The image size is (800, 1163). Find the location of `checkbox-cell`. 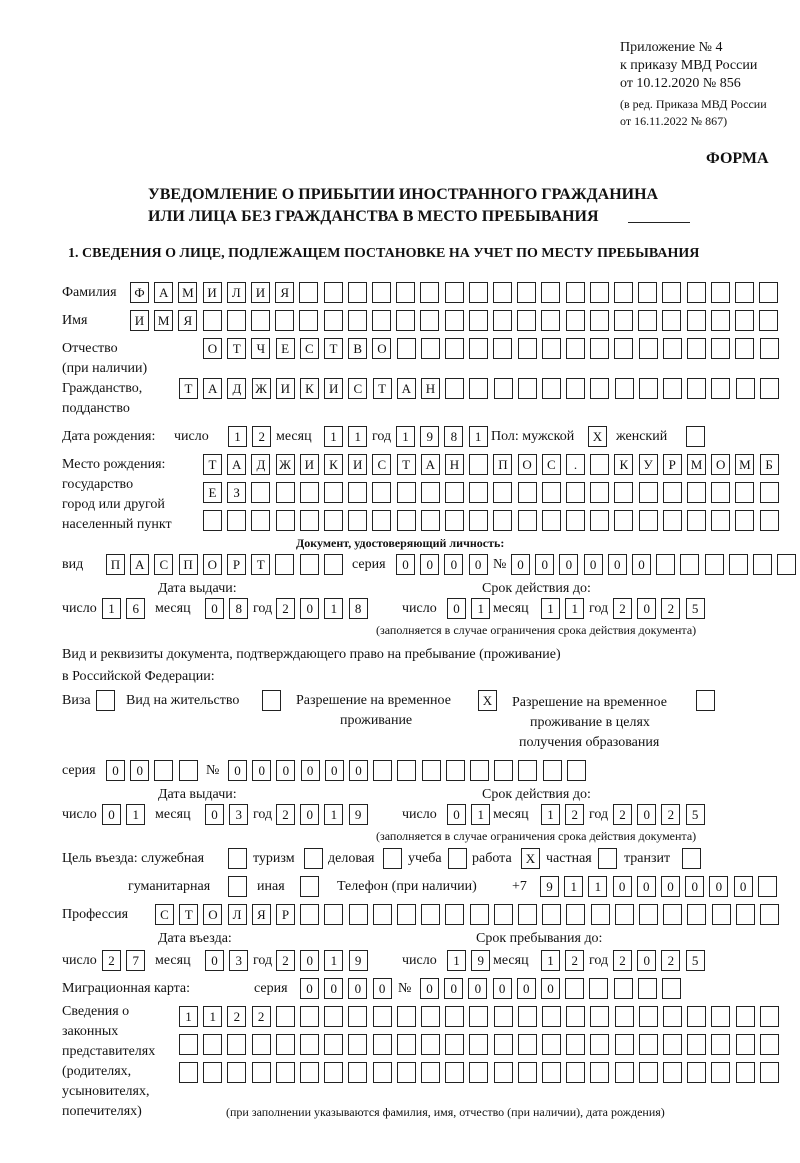

checkbox-cell is located at coordinates (313, 858).